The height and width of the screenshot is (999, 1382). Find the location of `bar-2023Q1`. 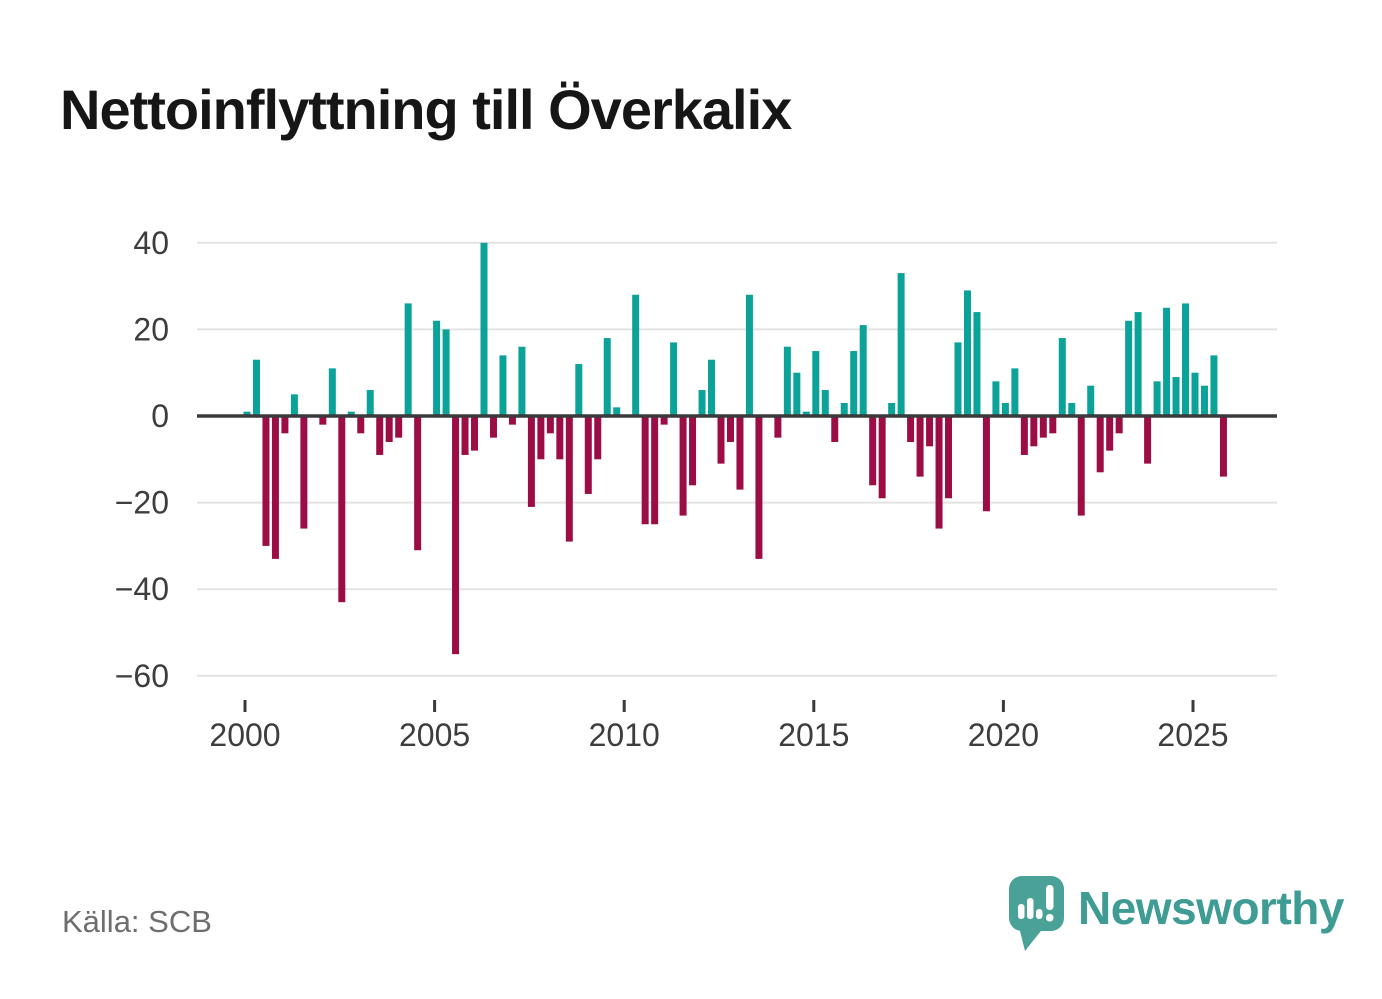

bar-2023Q1 is located at coordinates (1119, 425).